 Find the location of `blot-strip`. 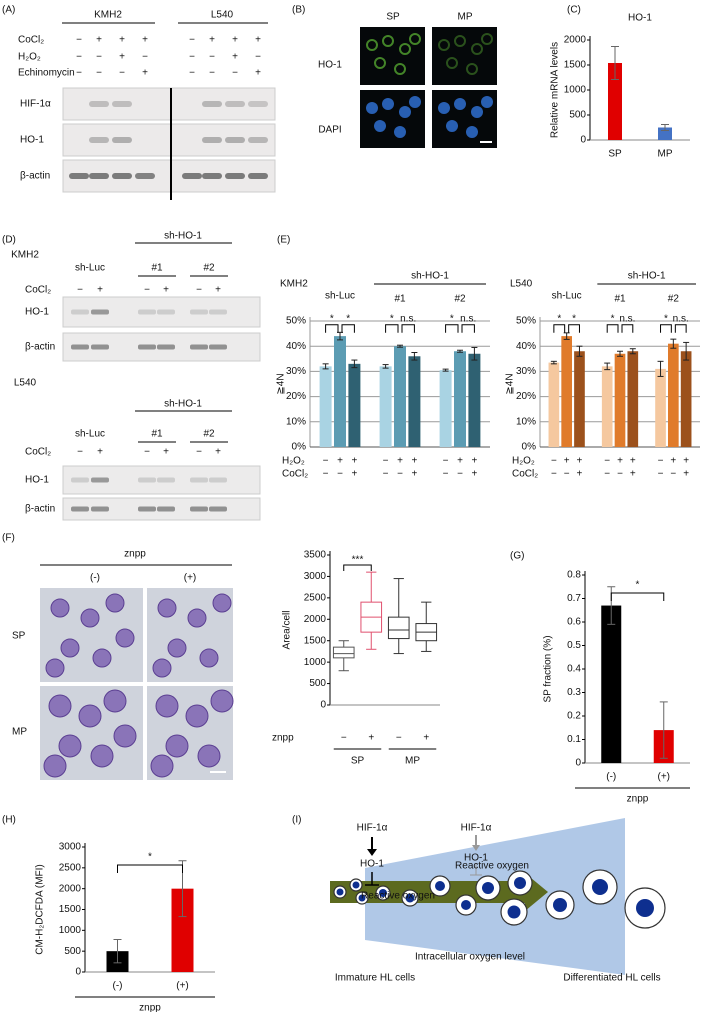

blot-strip is located at coordinates (169, 104).